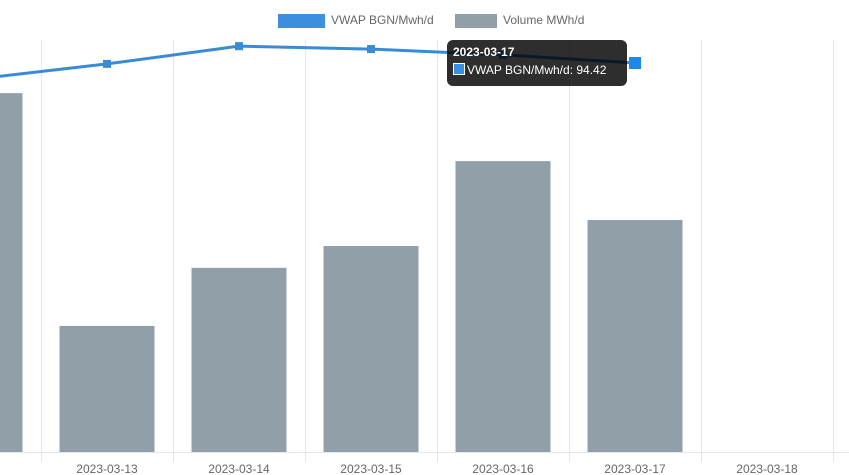 The width and height of the screenshot is (849, 475). Describe the element at coordinates (382, 20) in the screenshot. I see `legend-label: VWAP BGN/Mwh/d` at that location.